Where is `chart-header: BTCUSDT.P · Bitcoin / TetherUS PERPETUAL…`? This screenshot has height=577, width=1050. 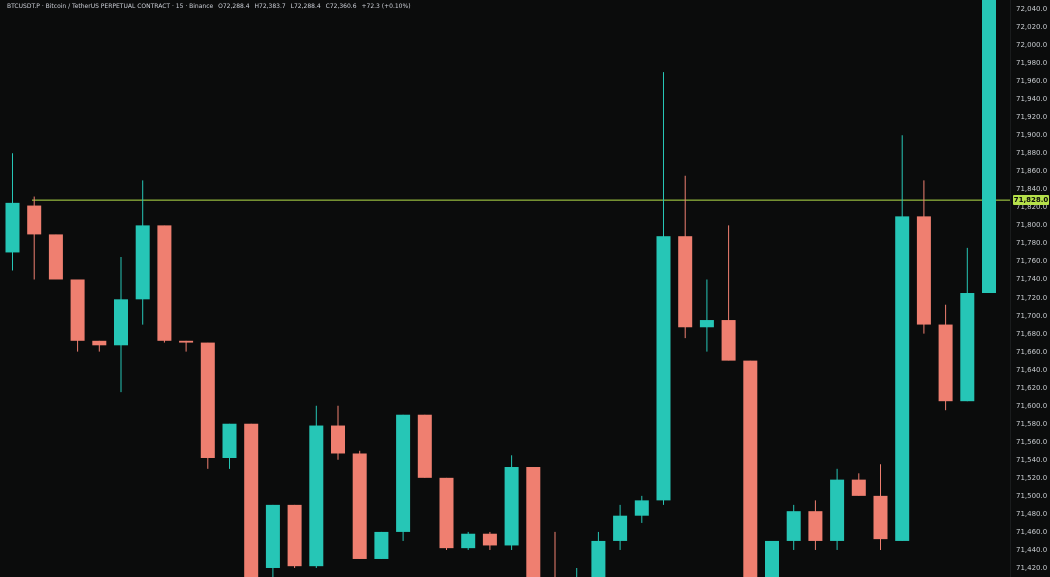 chart-header: BTCUSDT.P · Bitcoin / TetherUS PERPETUAL… is located at coordinates (210, 6).